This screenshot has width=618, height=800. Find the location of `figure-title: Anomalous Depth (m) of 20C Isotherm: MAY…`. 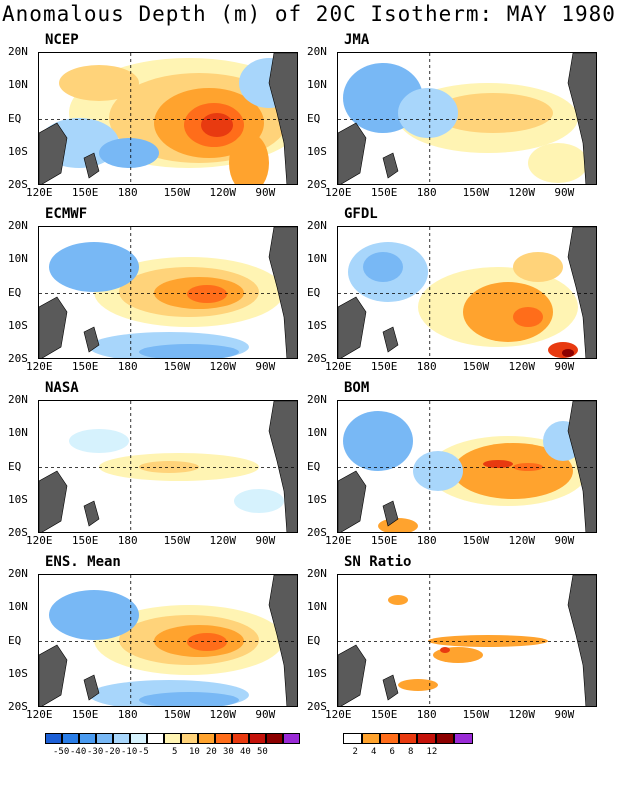

figure-title: Anomalous Depth (m) of 20C Isotherm: MAY… is located at coordinates (309, 14).